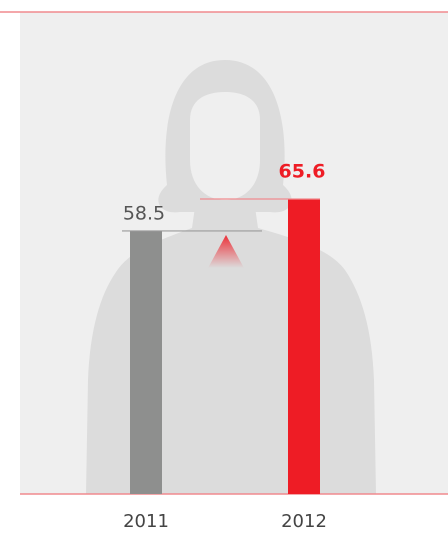 This screenshot has width=448, height=534. I want to click on increase-arrow, so click(226, 251).